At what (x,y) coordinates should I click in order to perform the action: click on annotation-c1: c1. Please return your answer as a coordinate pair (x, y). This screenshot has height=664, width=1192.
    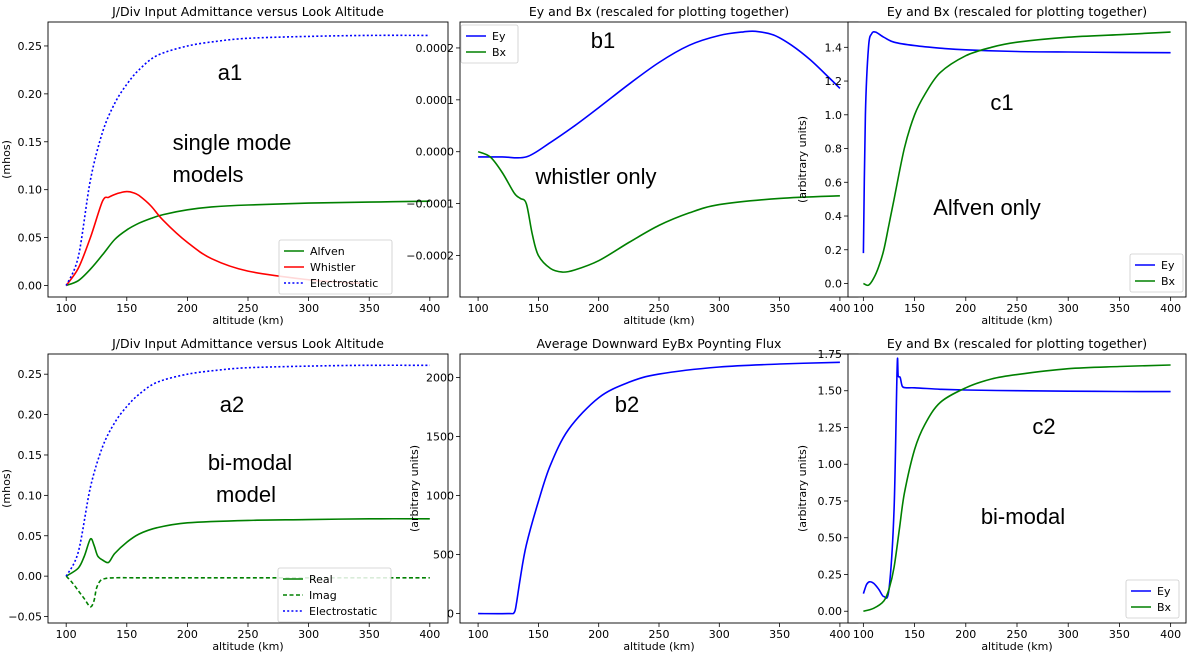
    Looking at the image, I should click on (1001, 102).